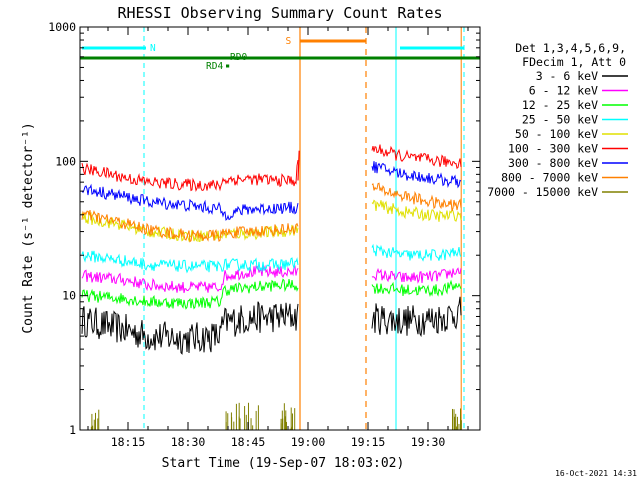 The width and height of the screenshot is (640, 480). Describe the element at coordinates (549, 178) in the screenshot. I see `legend-entry-label: 800 - 7000 keV` at that location.